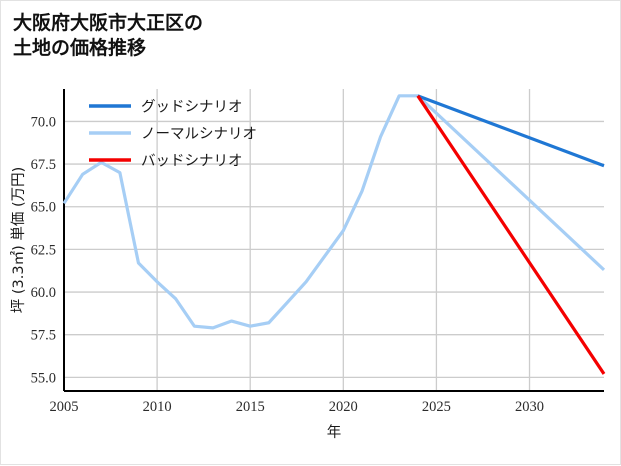 This screenshot has width=621, height=466. Describe the element at coordinates (43, 208) in the screenshot. I see `y-tick-label: 65.0` at that location.